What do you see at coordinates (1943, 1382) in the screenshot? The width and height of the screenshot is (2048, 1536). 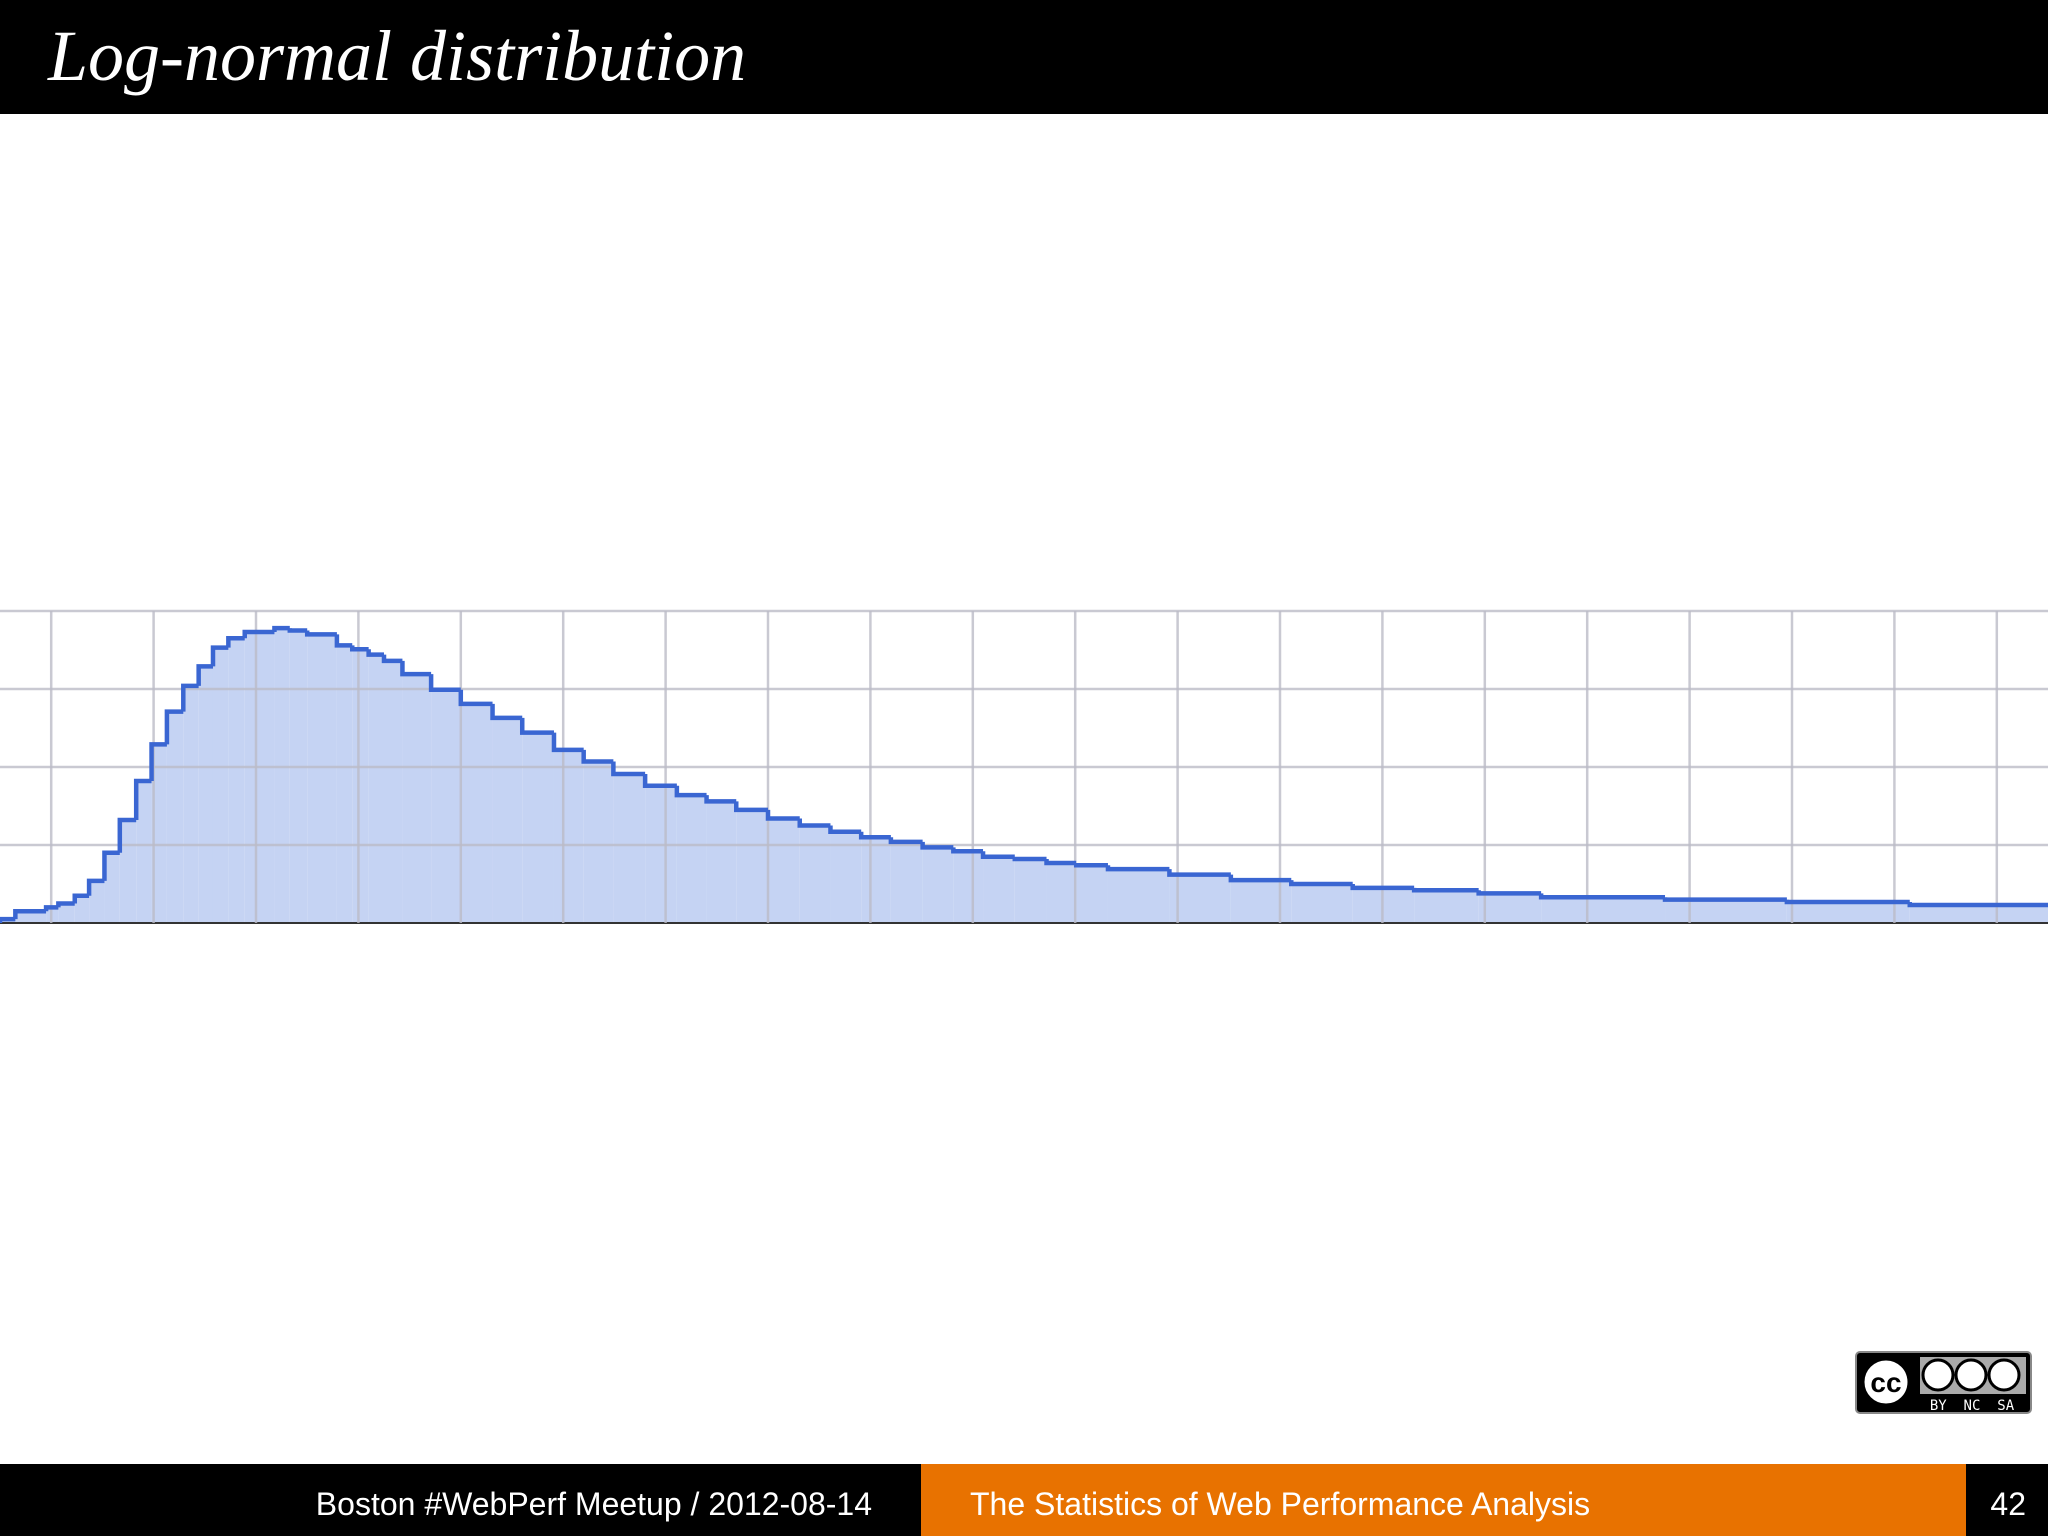 I see `license-badge: cc BY NC SA` at bounding box center [1943, 1382].